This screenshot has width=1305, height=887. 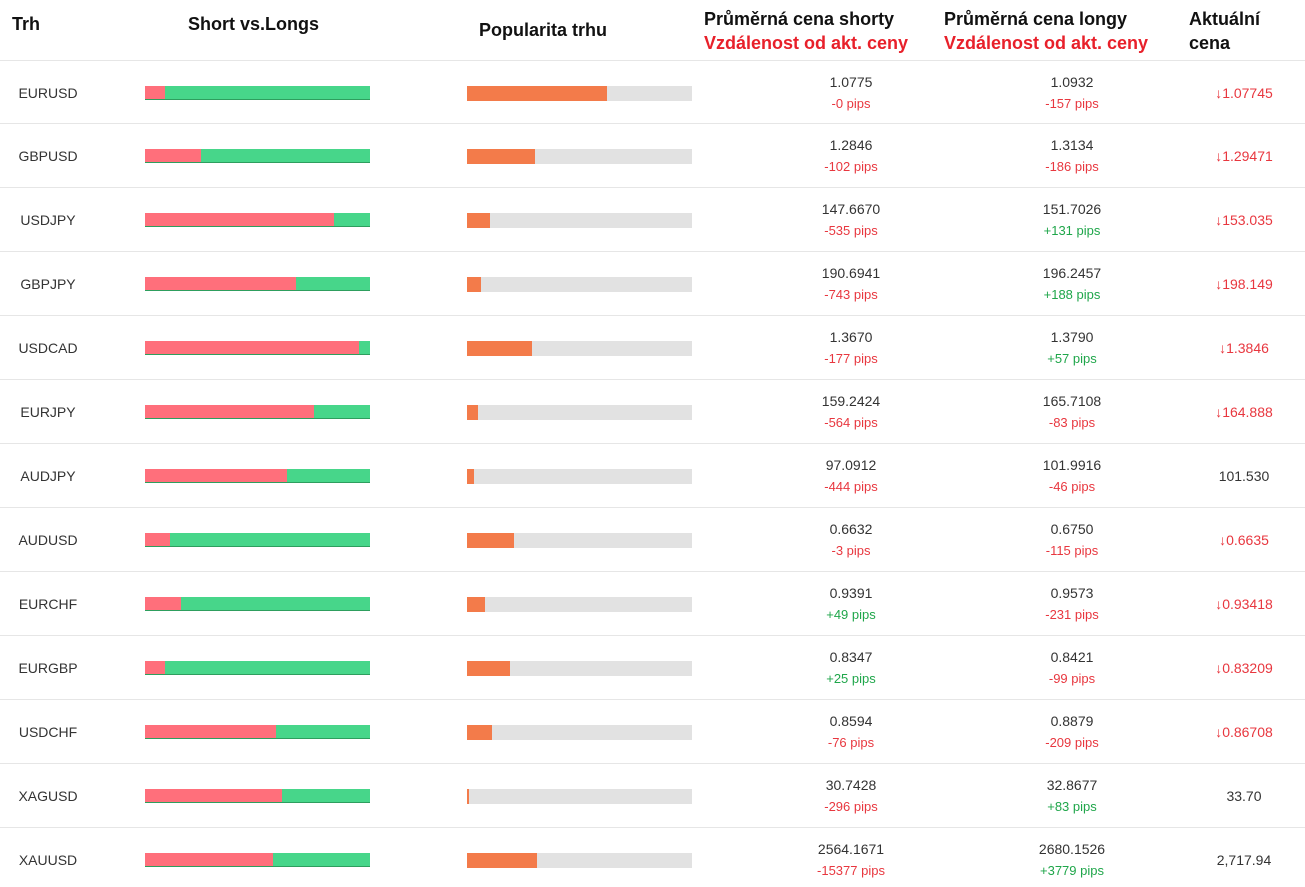 I want to click on avg-long-price: 2680.1526, so click(x=1072, y=849).